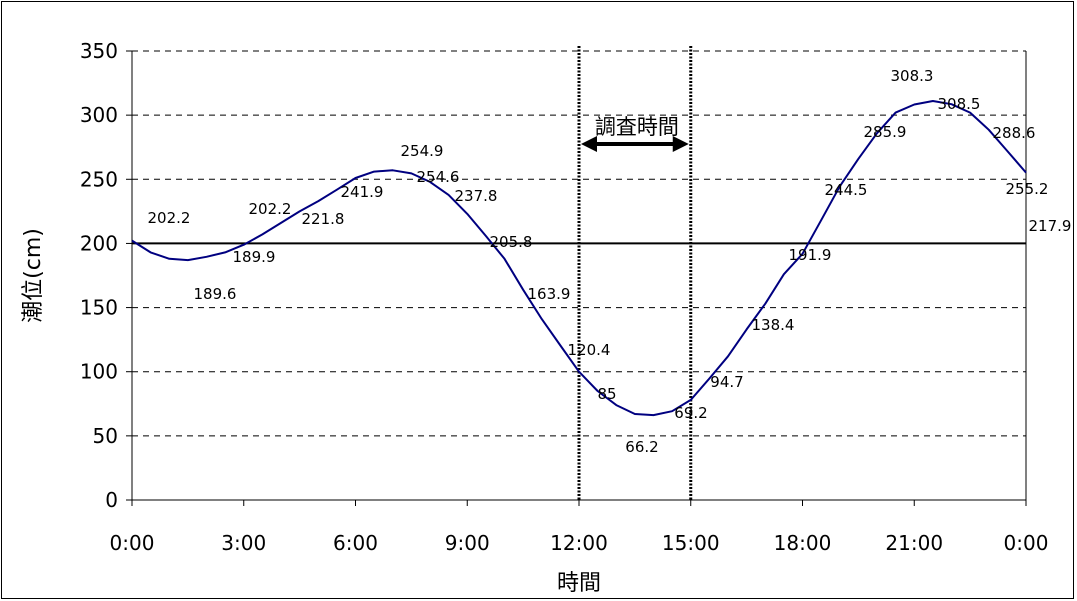 This screenshot has height=601, width=1077. I want to click on data-label: 163.9, so click(549, 294).